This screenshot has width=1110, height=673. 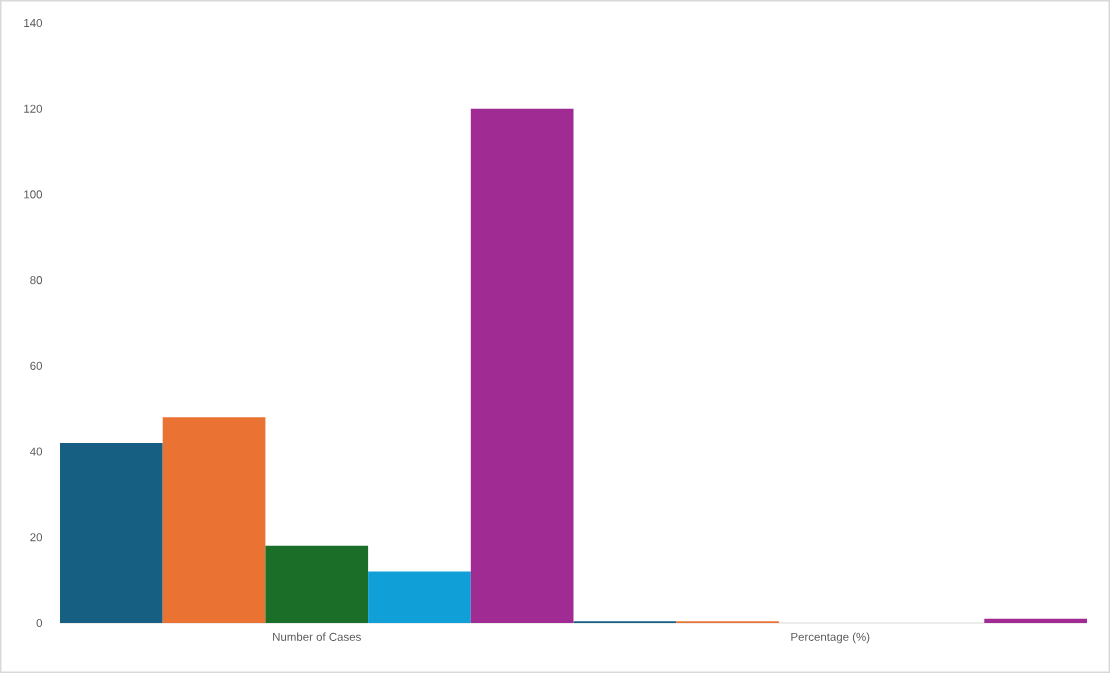 What do you see at coordinates (830, 638) in the screenshot?
I see `x-tick-label: Percentage (%)` at bounding box center [830, 638].